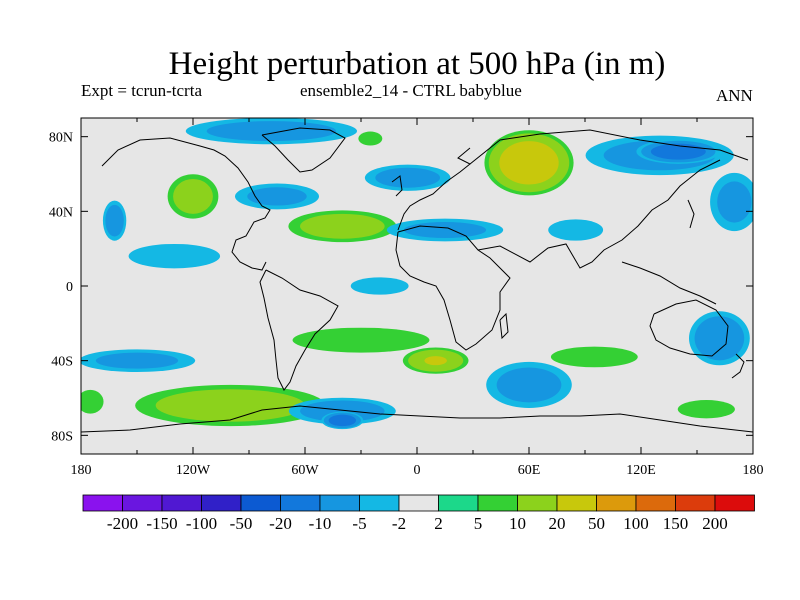  I want to click on colorbar-label: -100, so click(201, 523).